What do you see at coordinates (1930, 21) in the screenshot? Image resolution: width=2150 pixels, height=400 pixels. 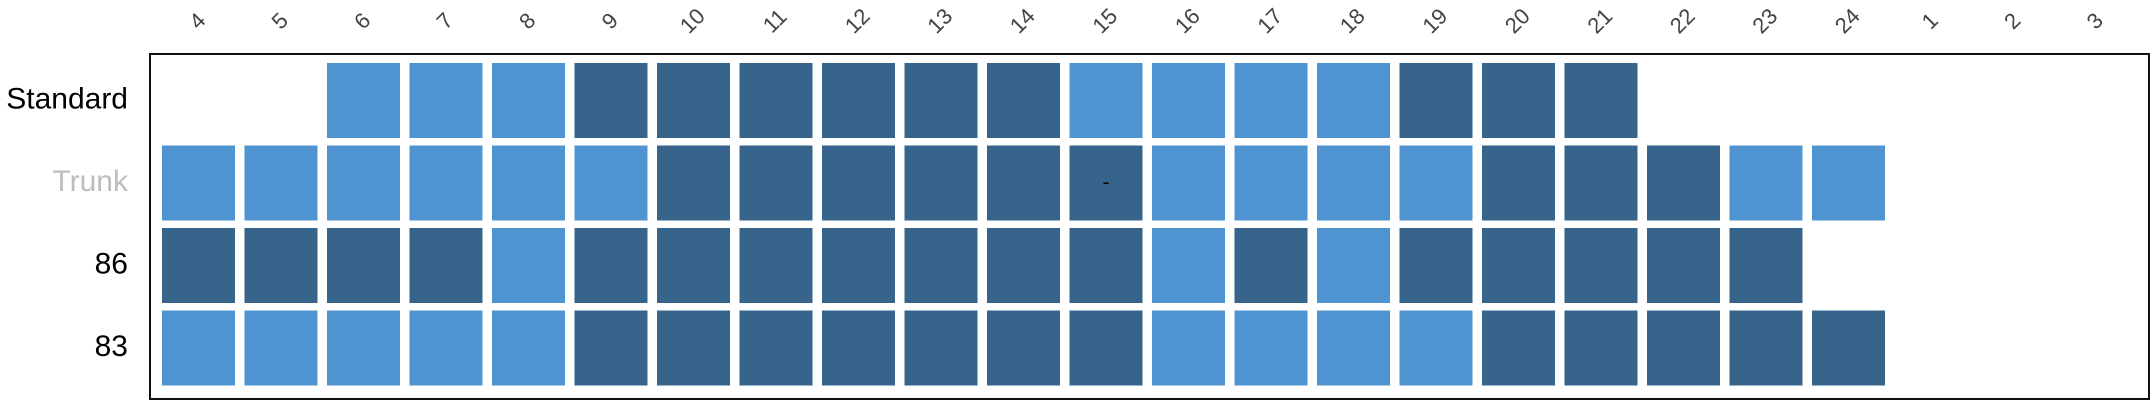 I see `column-label-1: 1` at bounding box center [1930, 21].